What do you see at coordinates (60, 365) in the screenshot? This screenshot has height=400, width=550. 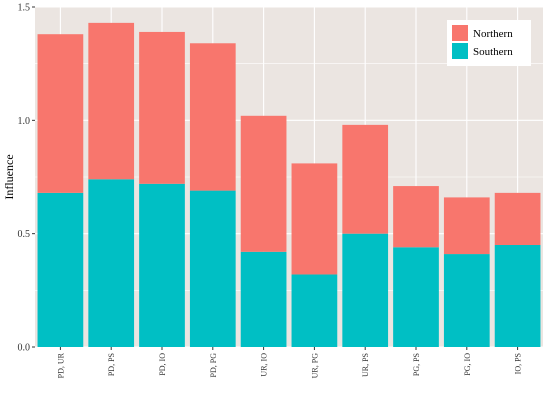 I see `x-tick-label: PD, UR` at bounding box center [60, 365].